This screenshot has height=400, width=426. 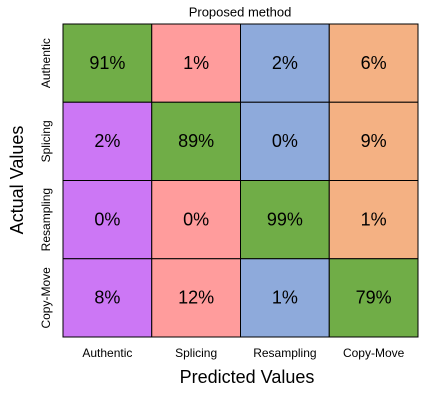 What do you see at coordinates (46, 298) in the screenshot?
I see `y-tick-label: Copy-Move` at bounding box center [46, 298].